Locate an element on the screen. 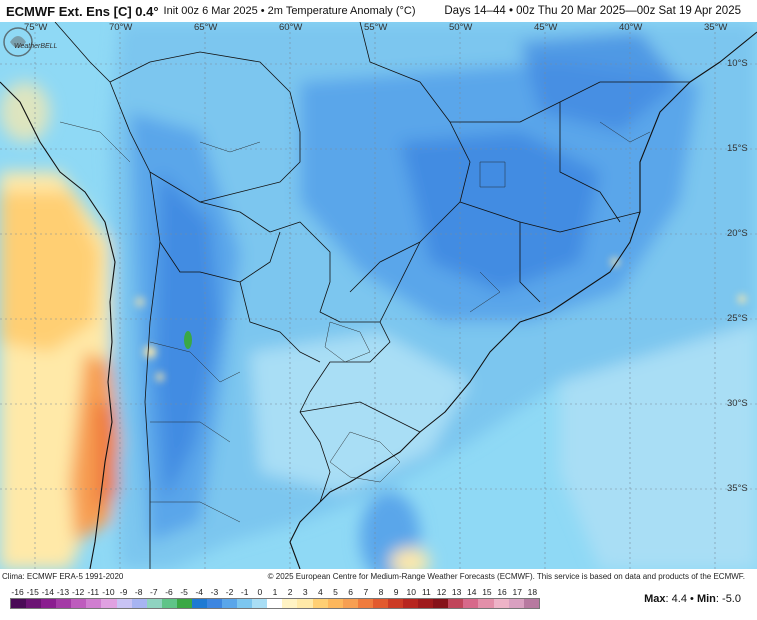 Image resolution: width=757 pixels, height=620 pixels. logo-text: WeatherBELL is located at coordinates (36, 46).